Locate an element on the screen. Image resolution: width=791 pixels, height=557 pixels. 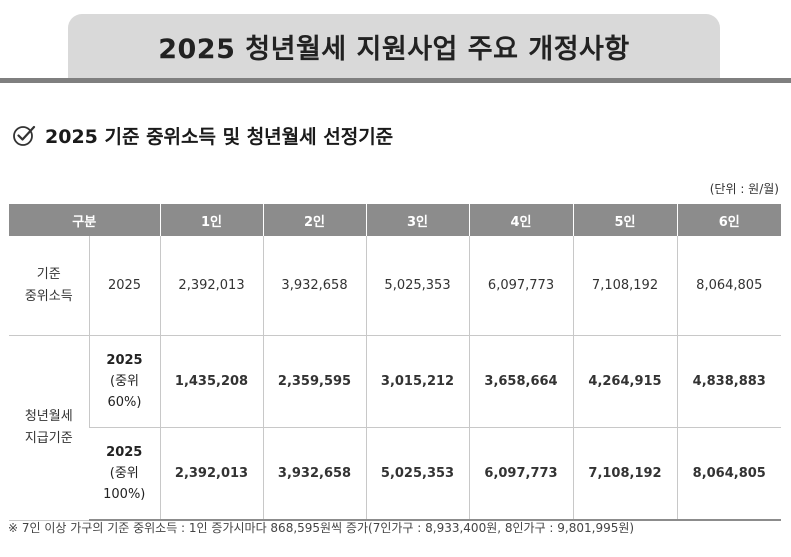
banner-title: 2025 청년월세 지원사업 주요 개정사항 is located at coordinates (394, 46).